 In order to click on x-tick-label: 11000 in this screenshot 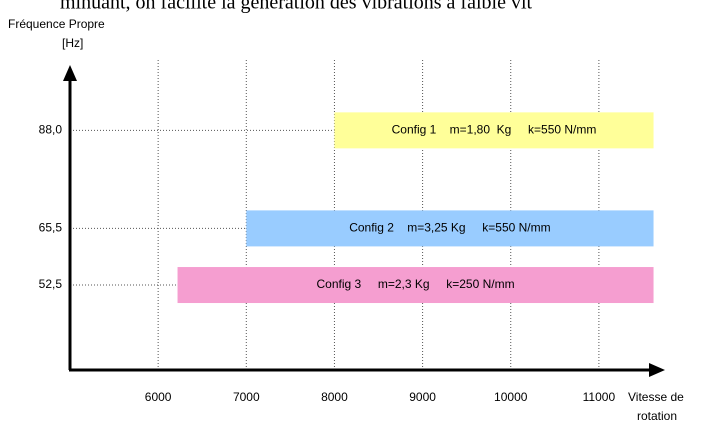, I will do `click(599, 397)`.